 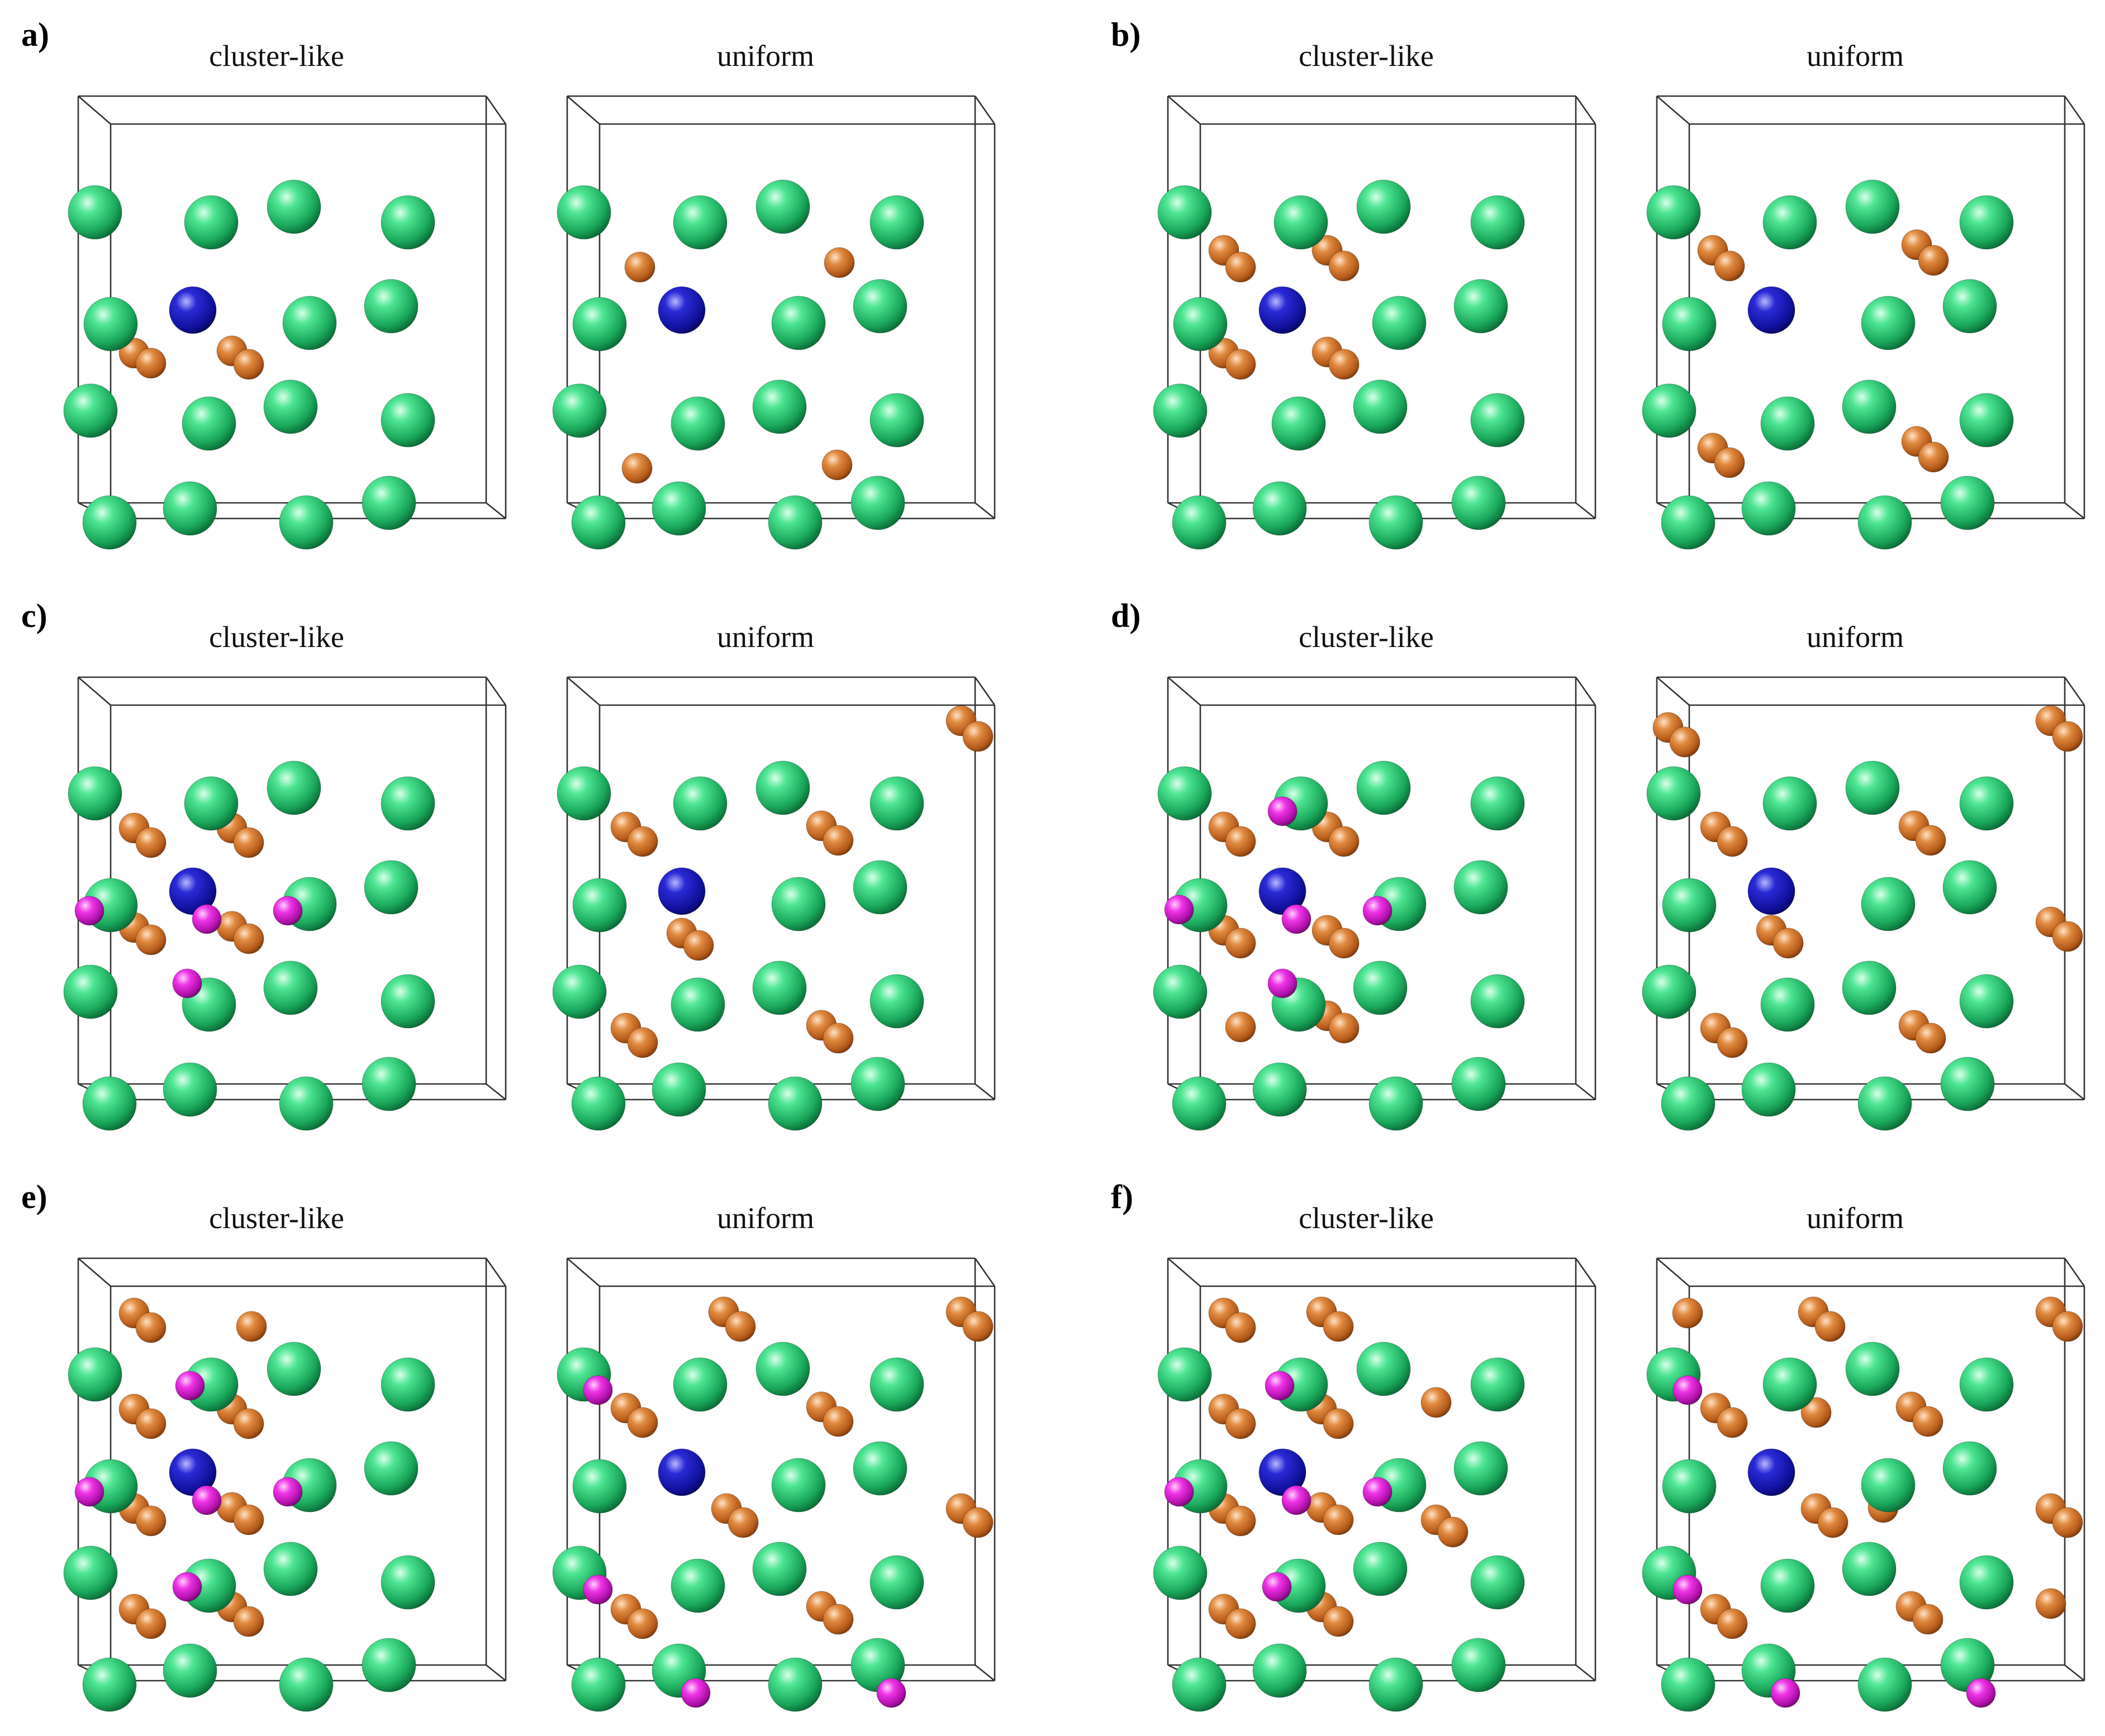 I want to click on panel-e: e) cluster-like uniform, so click(x=508, y=1445).